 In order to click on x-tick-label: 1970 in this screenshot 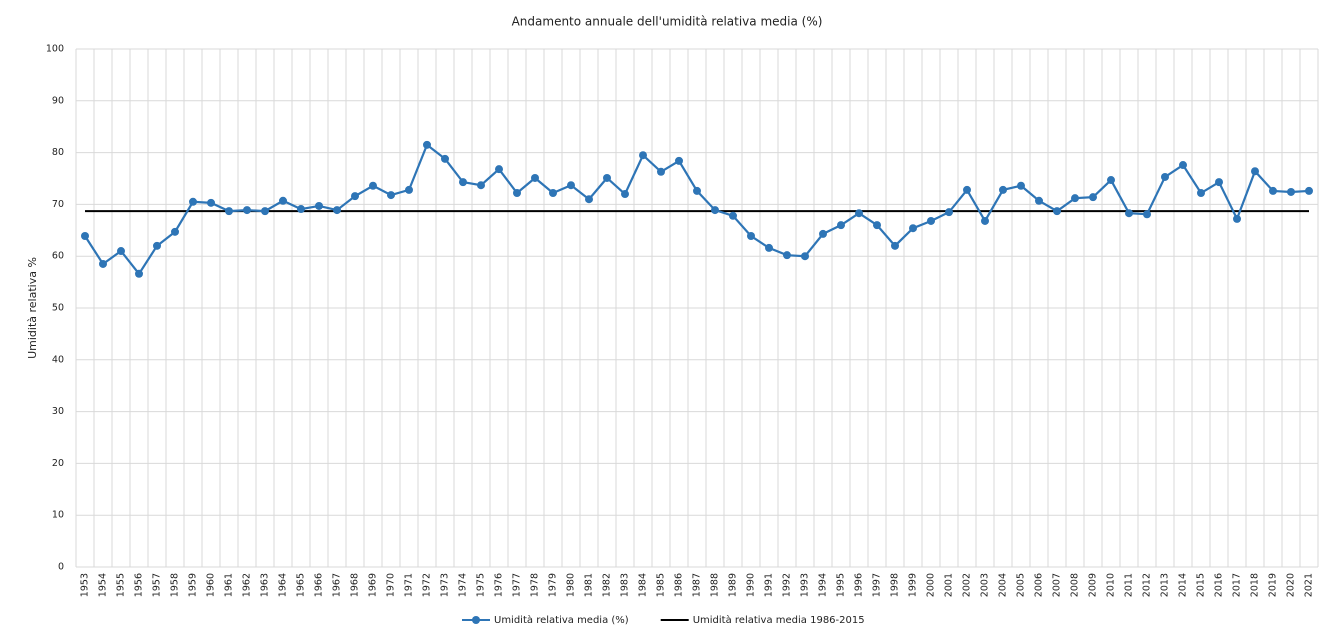, I will do `click(391, 585)`.